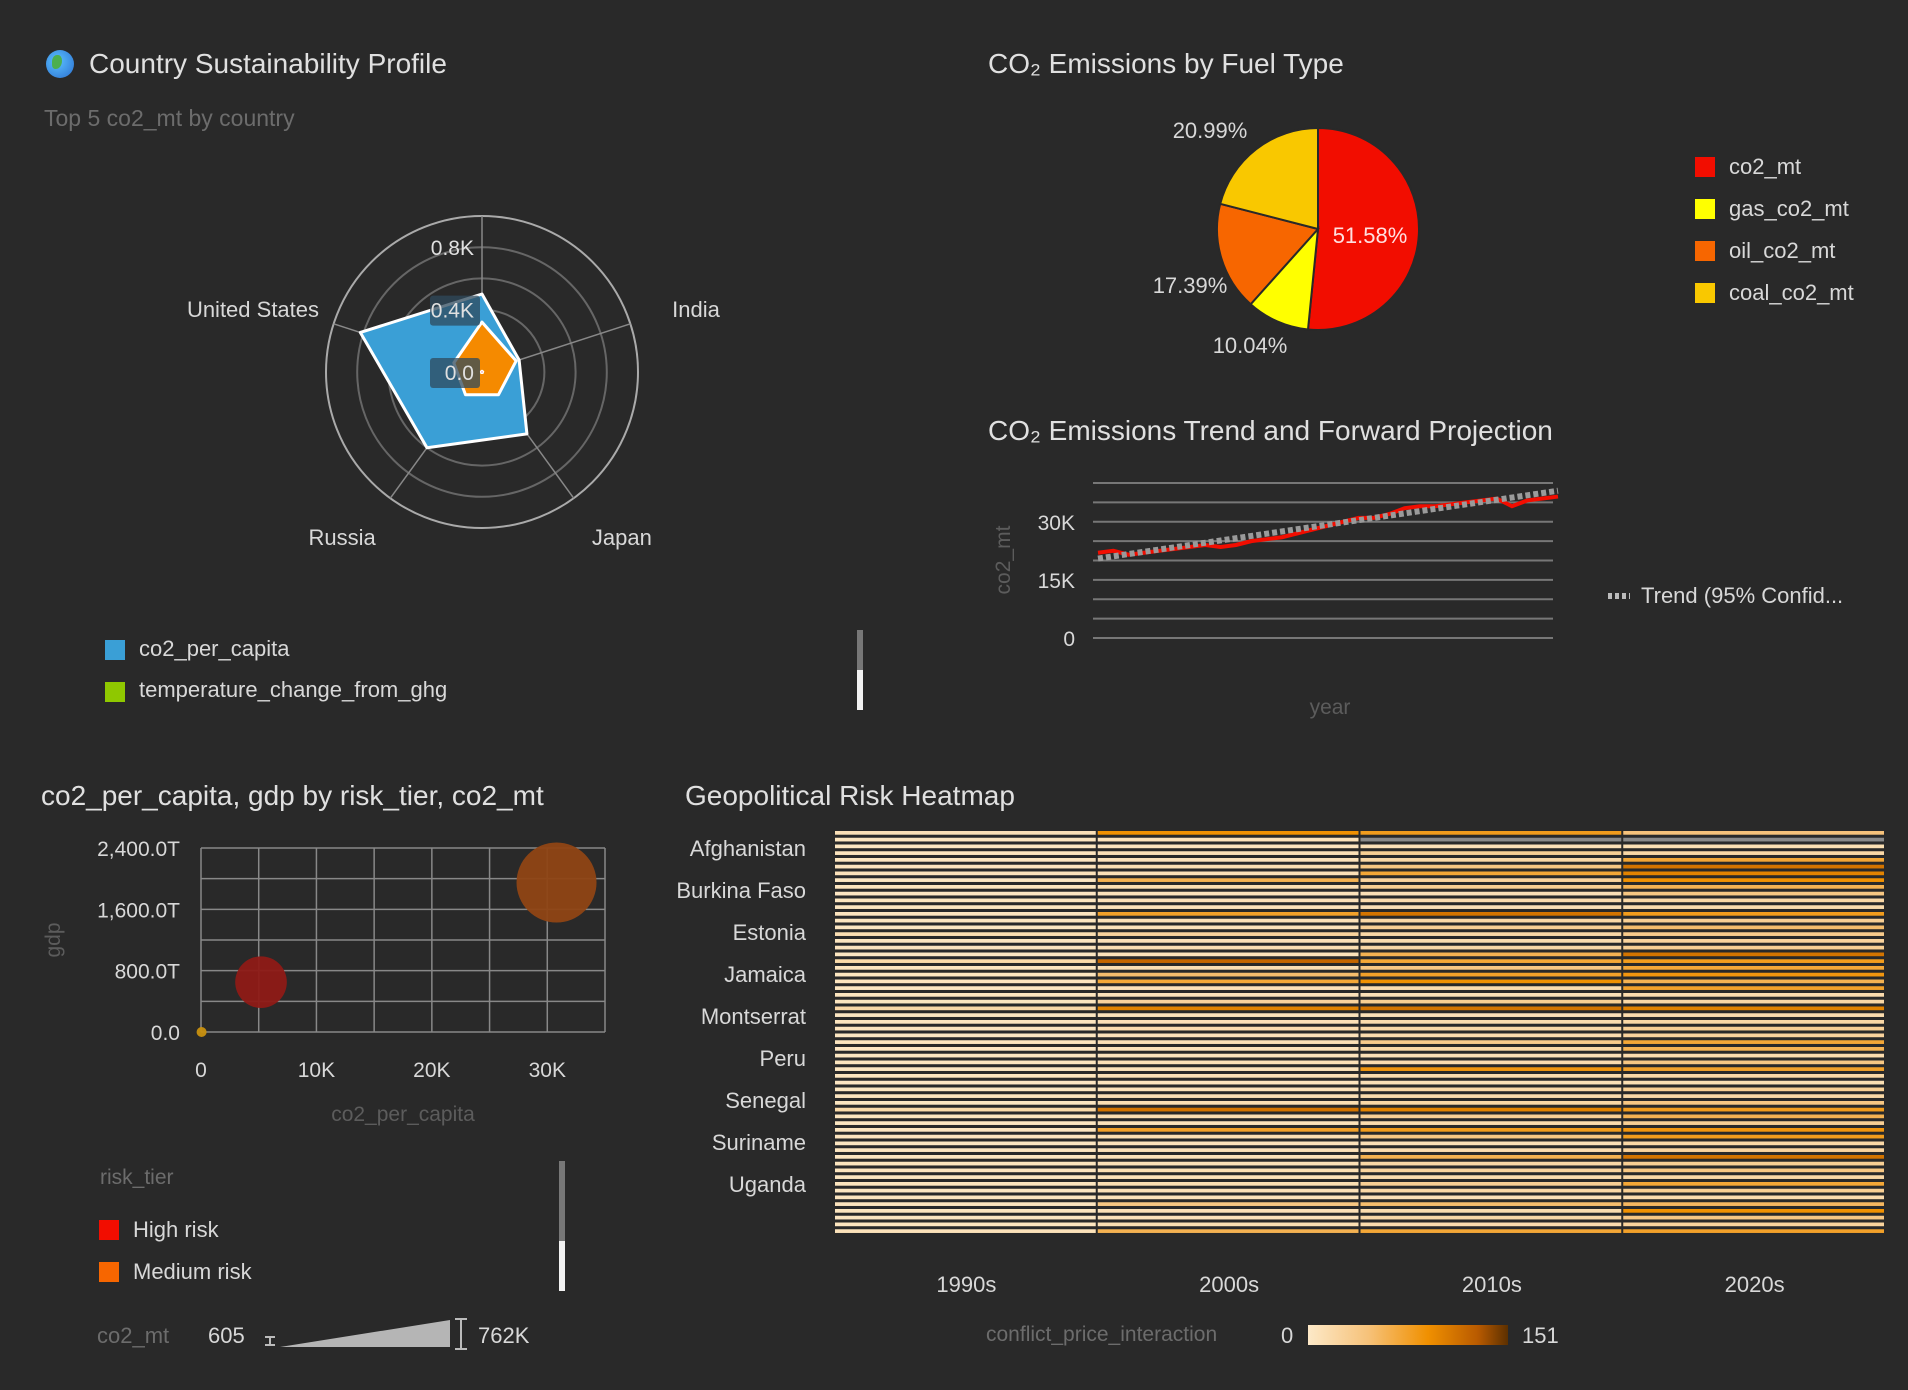 This screenshot has height=1390, width=1908. Describe the element at coordinates (1782, 250) in the screenshot. I see `legend-item: oil_co2_mt` at that location.